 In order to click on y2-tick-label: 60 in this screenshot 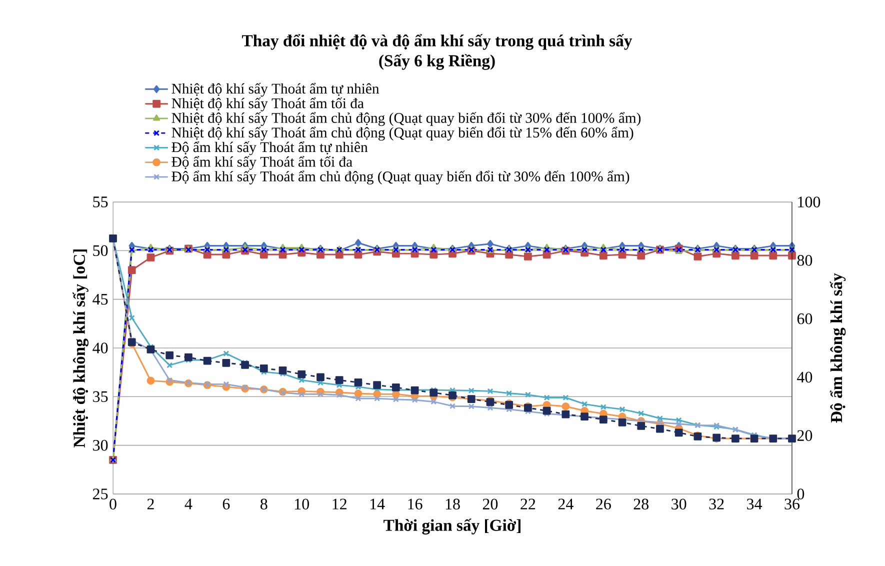, I will do `click(804, 318)`.